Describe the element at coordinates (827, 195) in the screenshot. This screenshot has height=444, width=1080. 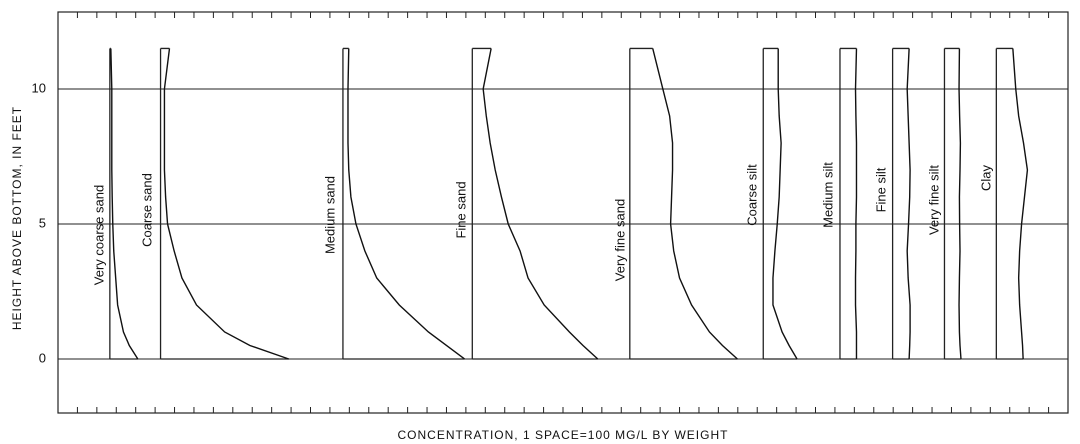
I see `profile-label: Medium silt` at that location.